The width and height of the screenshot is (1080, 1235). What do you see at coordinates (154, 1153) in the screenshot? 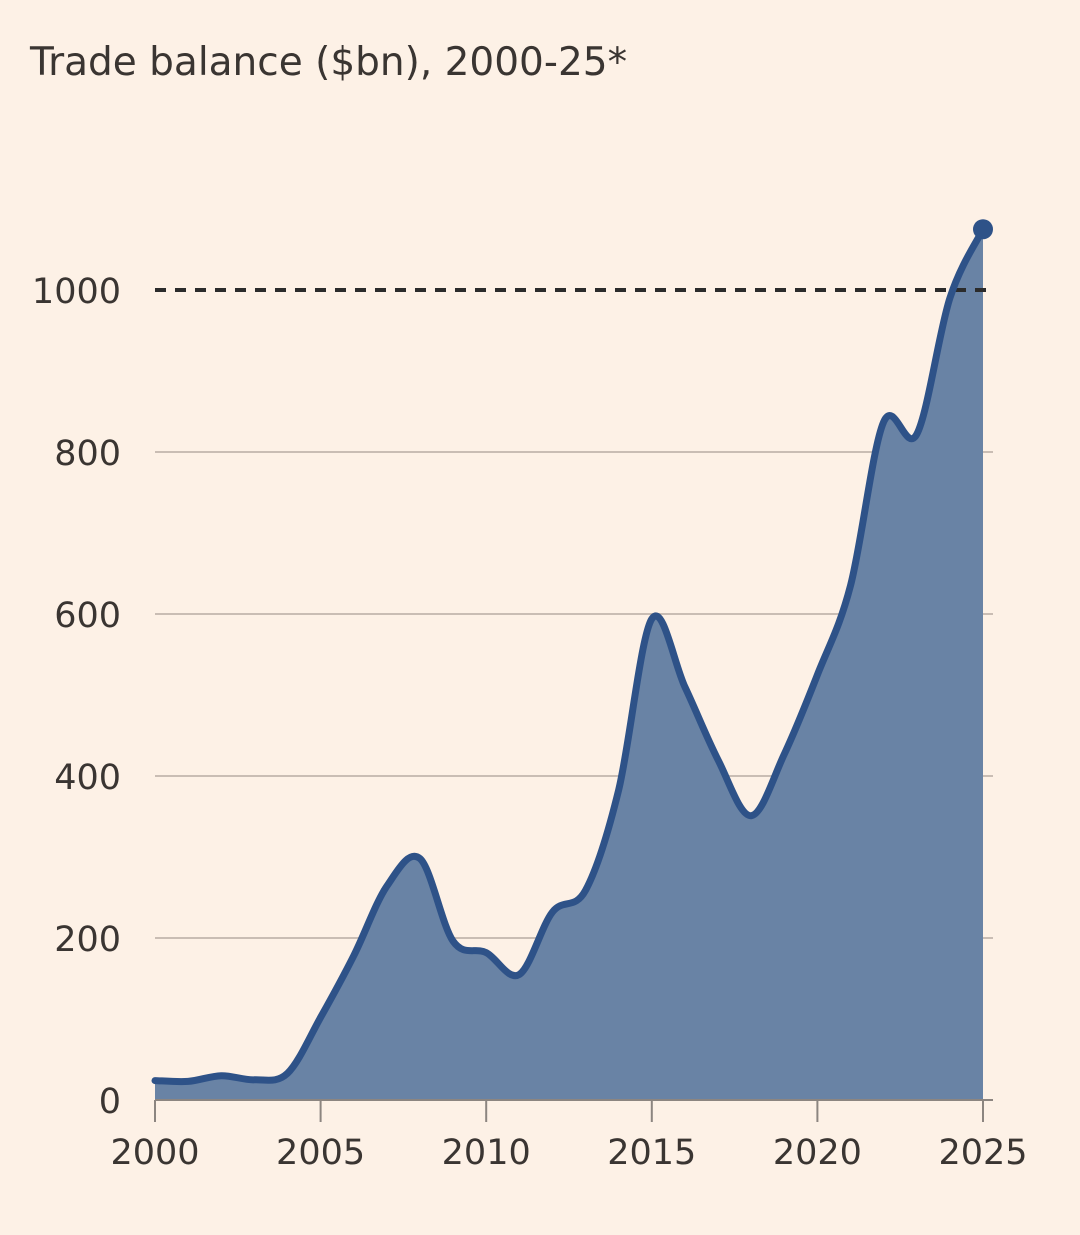
I see `x-tick-label-2000: 2000` at bounding box center [154, 1153].